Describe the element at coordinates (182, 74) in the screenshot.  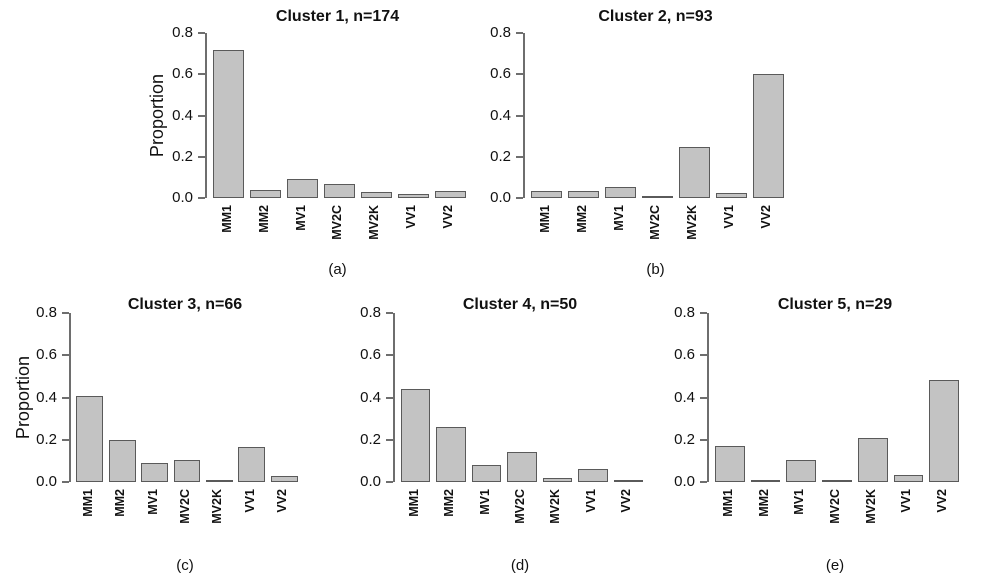
I see `y-axis-tick-label: 0.6` at that location.